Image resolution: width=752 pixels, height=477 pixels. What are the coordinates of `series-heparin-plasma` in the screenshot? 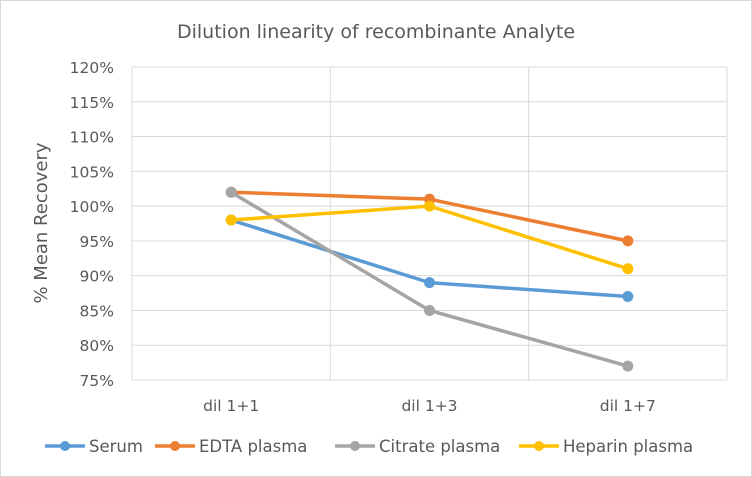 It's located at (429, 237).